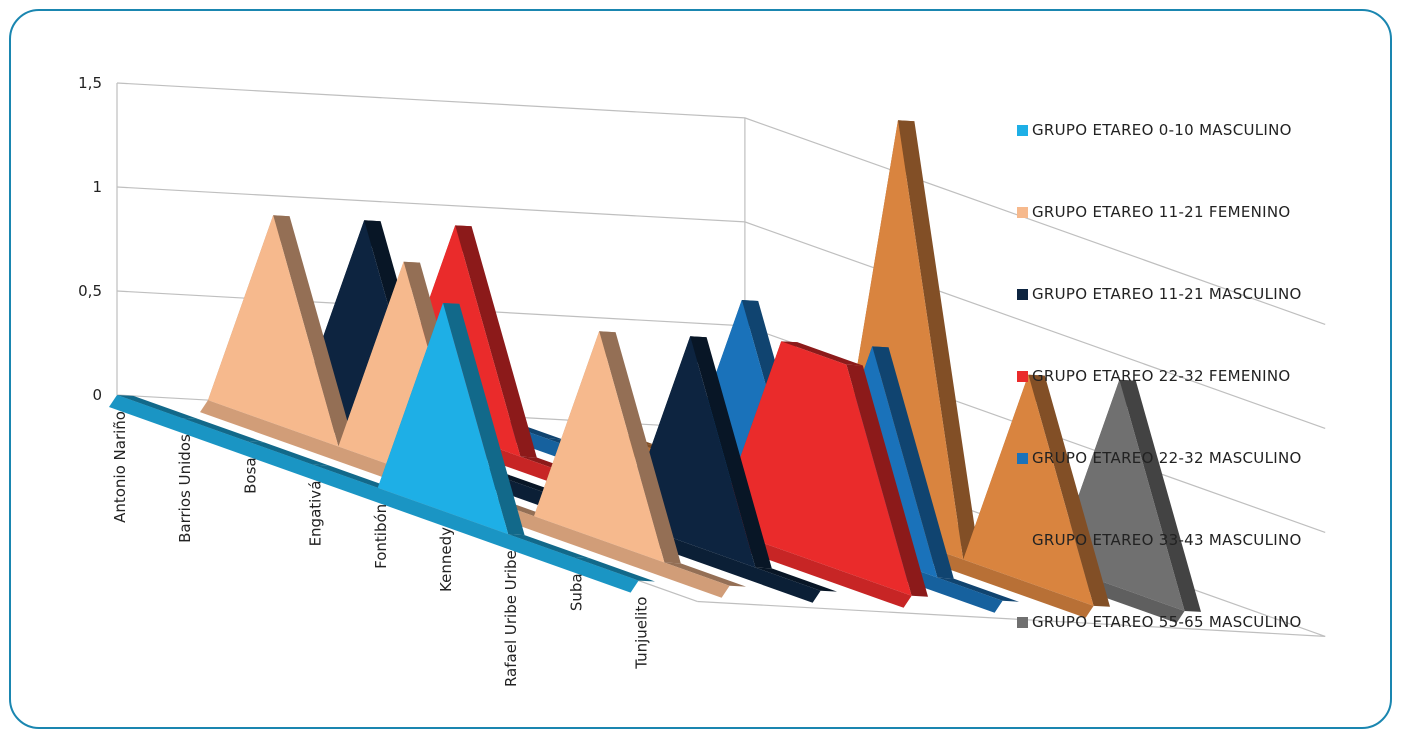 The height and width of the screenshot is (736, 1401). I want to click on category-label: Bosa, so click(250, 475).